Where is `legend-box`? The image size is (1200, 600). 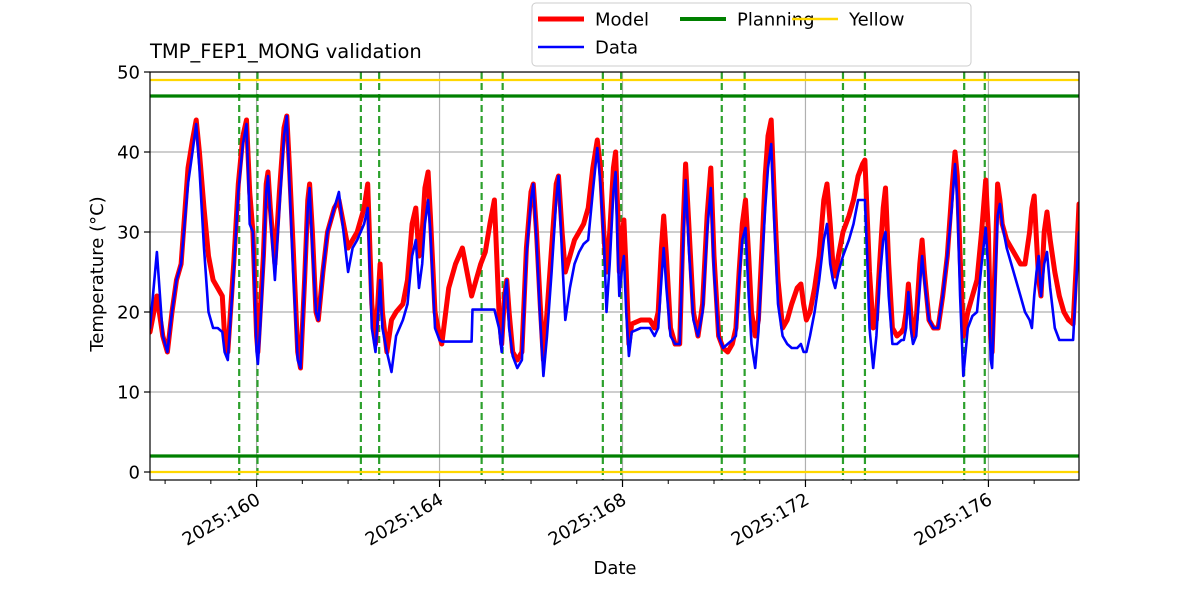
legend-box is located at coordinates (751, 34).